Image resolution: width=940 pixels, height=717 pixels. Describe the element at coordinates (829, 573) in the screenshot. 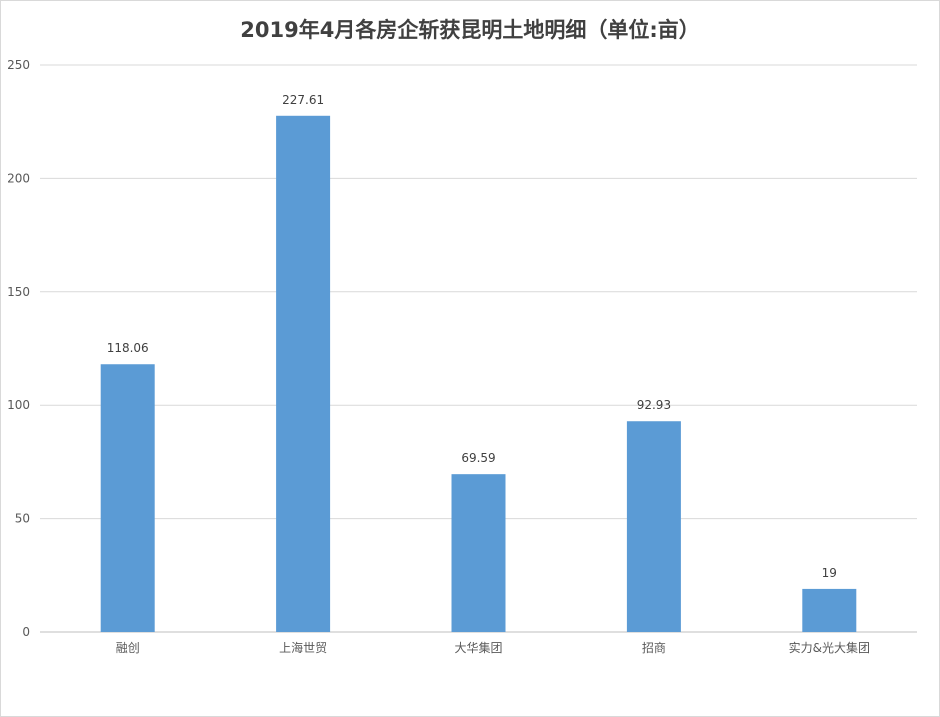

I see `data-label: 19` at that location.